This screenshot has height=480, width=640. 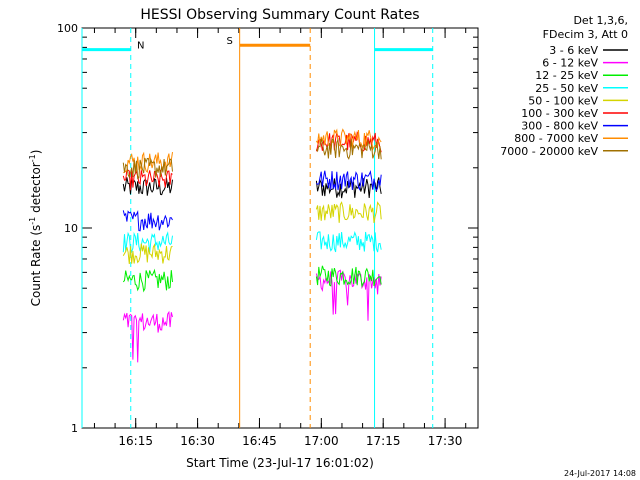 What do you see at coordinates (445, 441) in the screenshot?
I see `x-tick-label: 17:30` at bounding box center [445, 441].